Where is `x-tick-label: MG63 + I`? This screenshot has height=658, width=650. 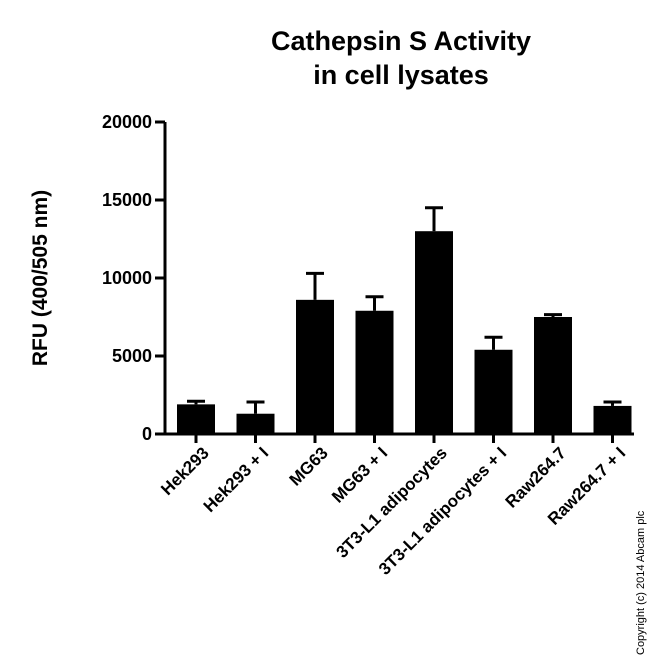
x-tick-label: MG63 + I is located at coordinates (359, 474).